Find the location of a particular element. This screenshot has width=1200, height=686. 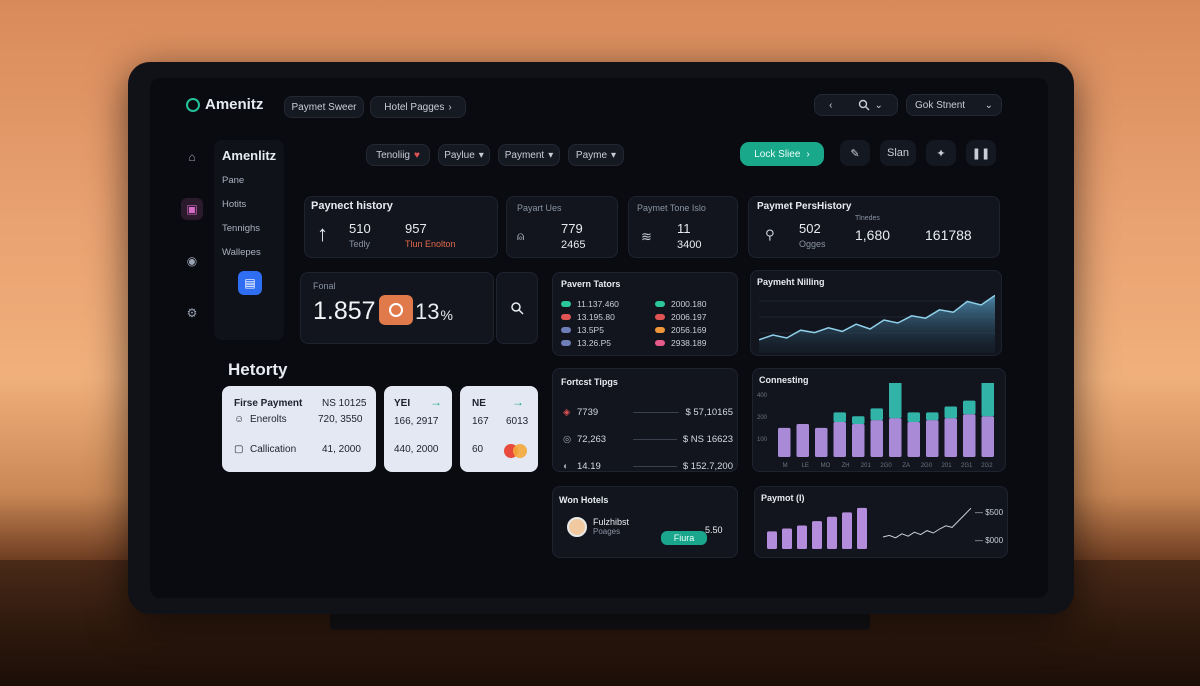

card-title: Pavern Tators is located at coordinates (591, 284).